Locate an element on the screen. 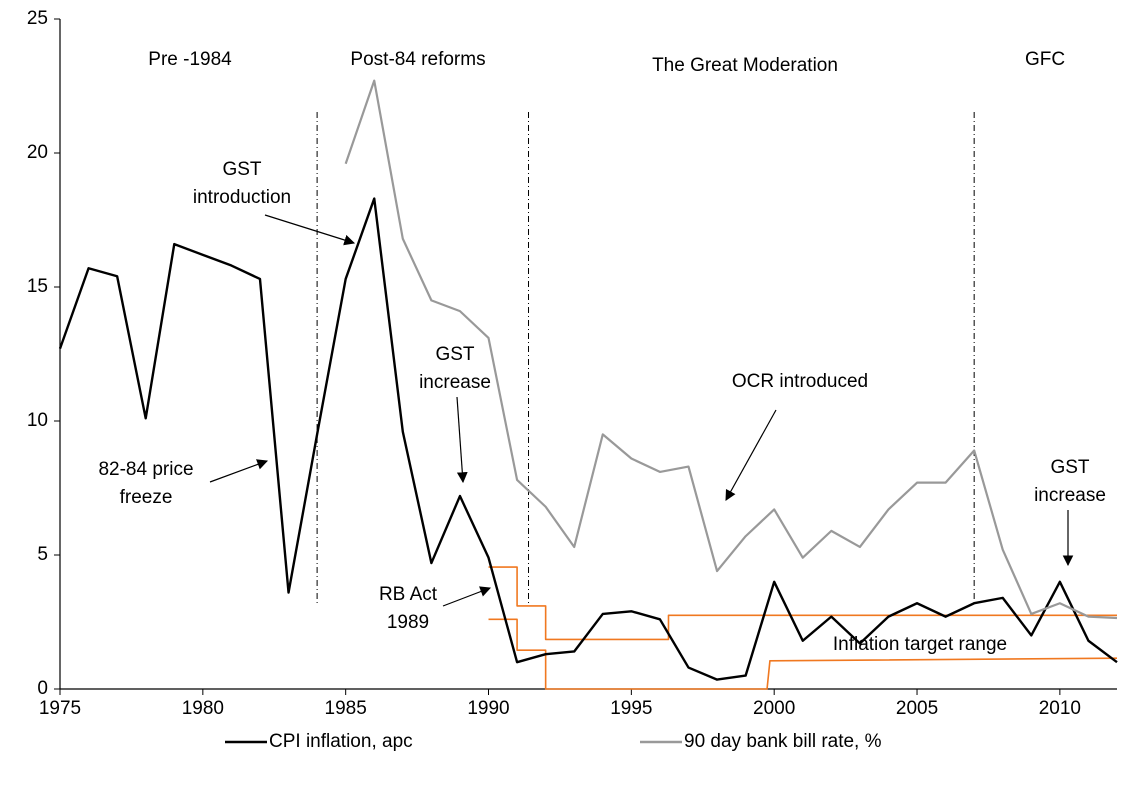 The width and height of the screenshot is (1126, 793). y-tick-label: 15 is located at coordinates (37, 286).